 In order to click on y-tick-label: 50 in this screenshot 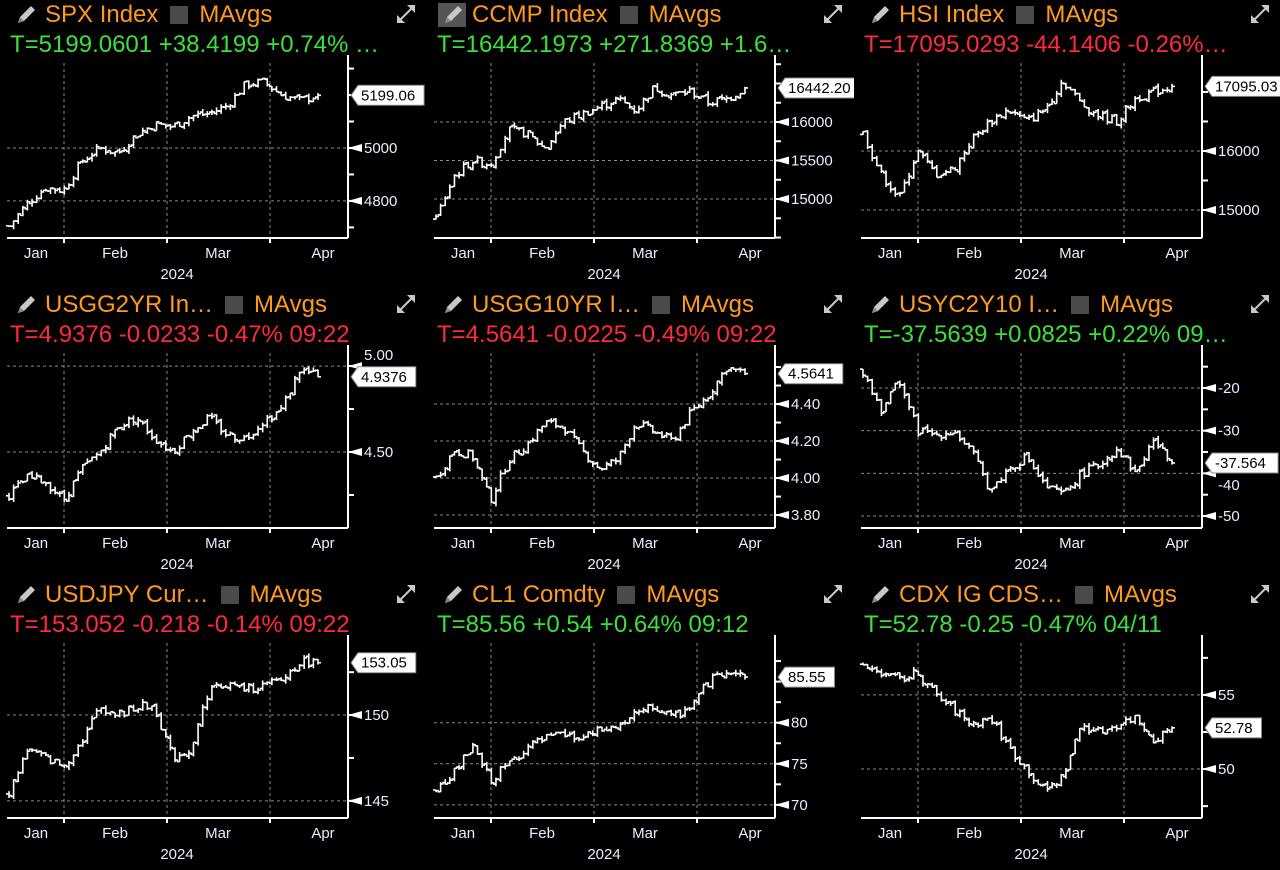, I will do `click(1226, 769)`.